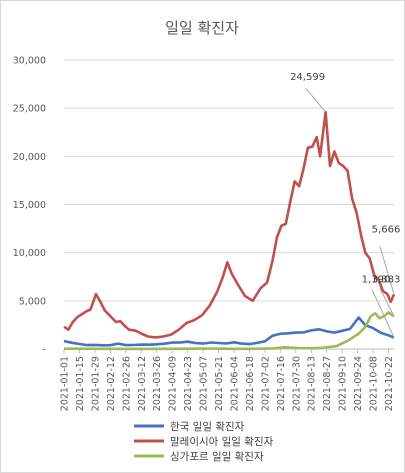 The image size is (405, 473). What do you see at coordinates (312, 383) in the screenshot?
I see `x-tick-label: 2021-08-13` at bounding box center [312, 383].